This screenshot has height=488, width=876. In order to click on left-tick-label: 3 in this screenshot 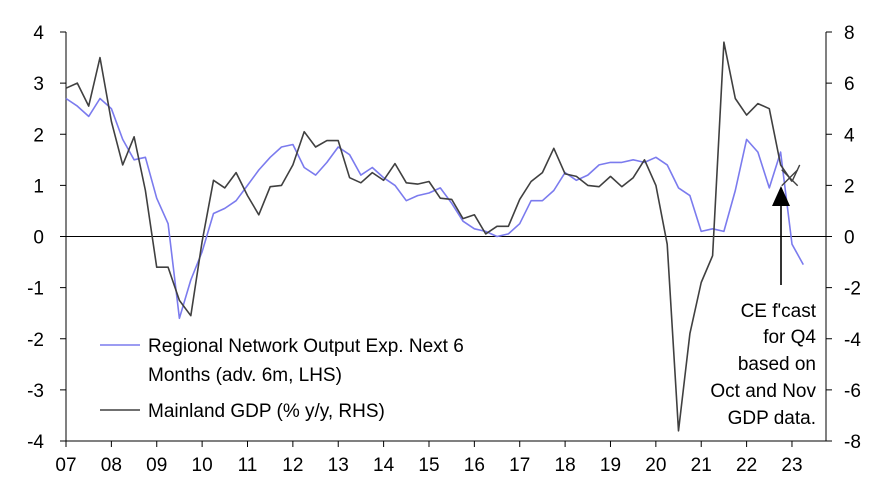, I will do `click(38, 84)`.